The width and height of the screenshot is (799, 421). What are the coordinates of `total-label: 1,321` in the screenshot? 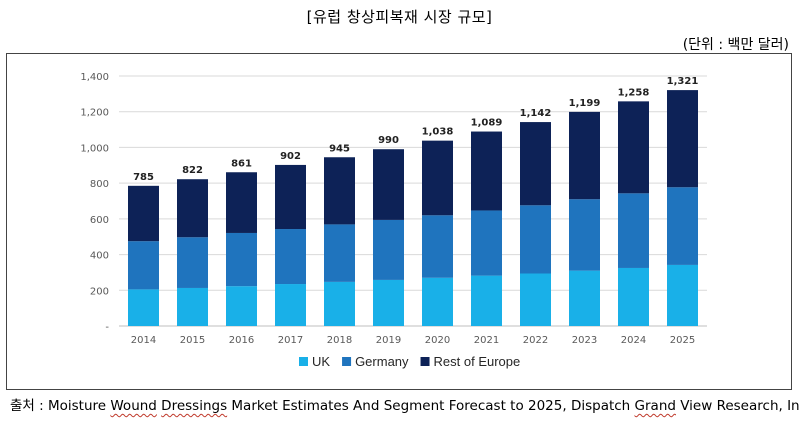 It's located at (683, 81).